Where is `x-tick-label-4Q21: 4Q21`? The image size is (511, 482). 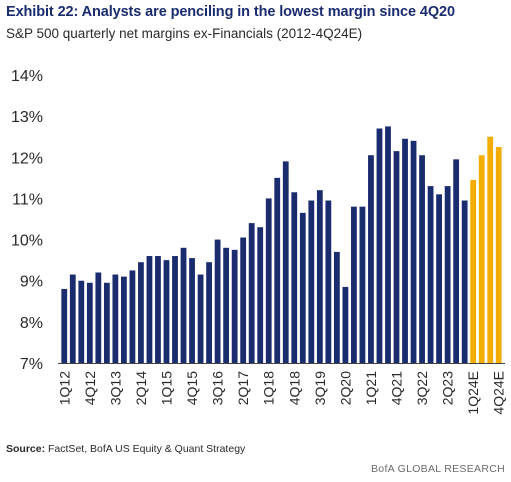 x-tick-label-4Q21: 4Q21 is located at coordinates (397, 388).